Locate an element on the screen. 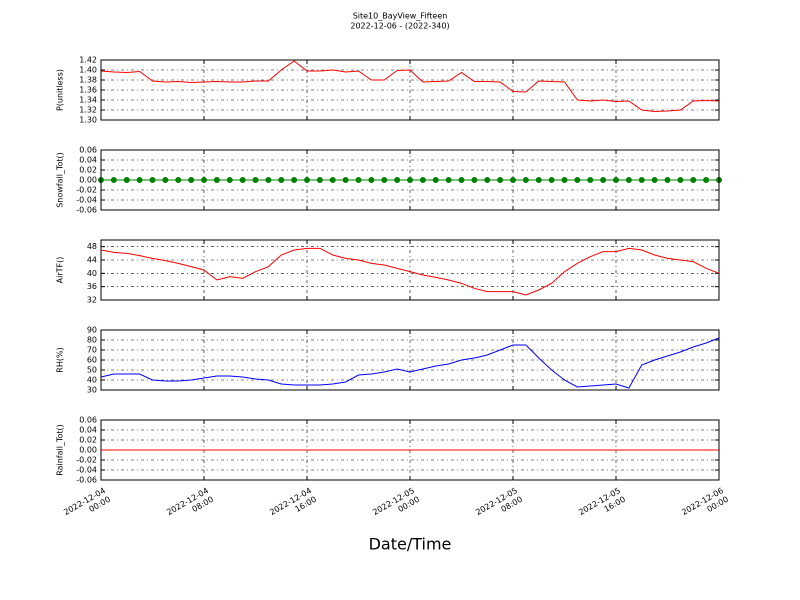 This screenshot has width=800, height=600. y-tick-label: 50 is located at coordinates (92, 370).